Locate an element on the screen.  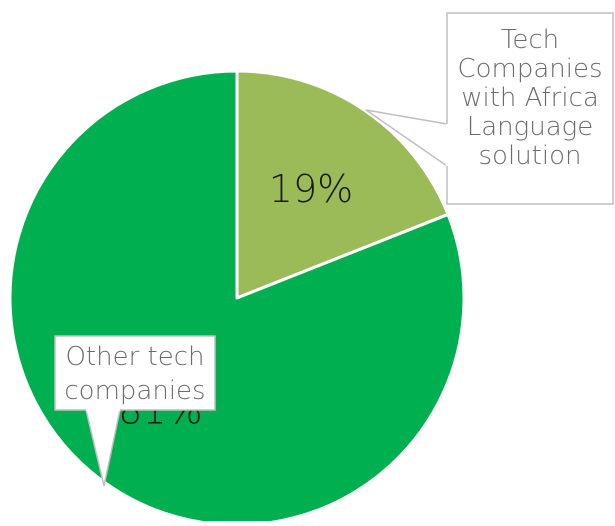
callout-label-line: Tech is located at coordinates (530, 40).